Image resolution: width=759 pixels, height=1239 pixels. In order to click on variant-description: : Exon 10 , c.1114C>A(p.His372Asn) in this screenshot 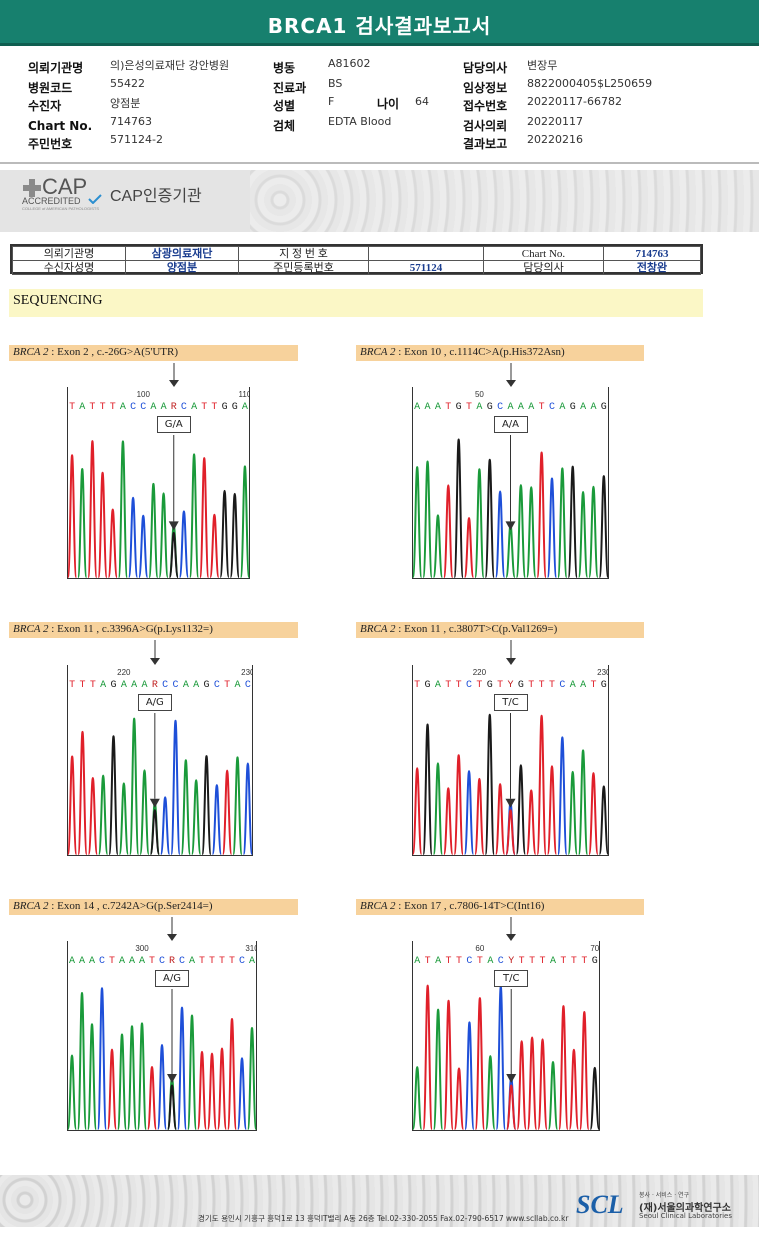, I will do `click(480, 352)`.